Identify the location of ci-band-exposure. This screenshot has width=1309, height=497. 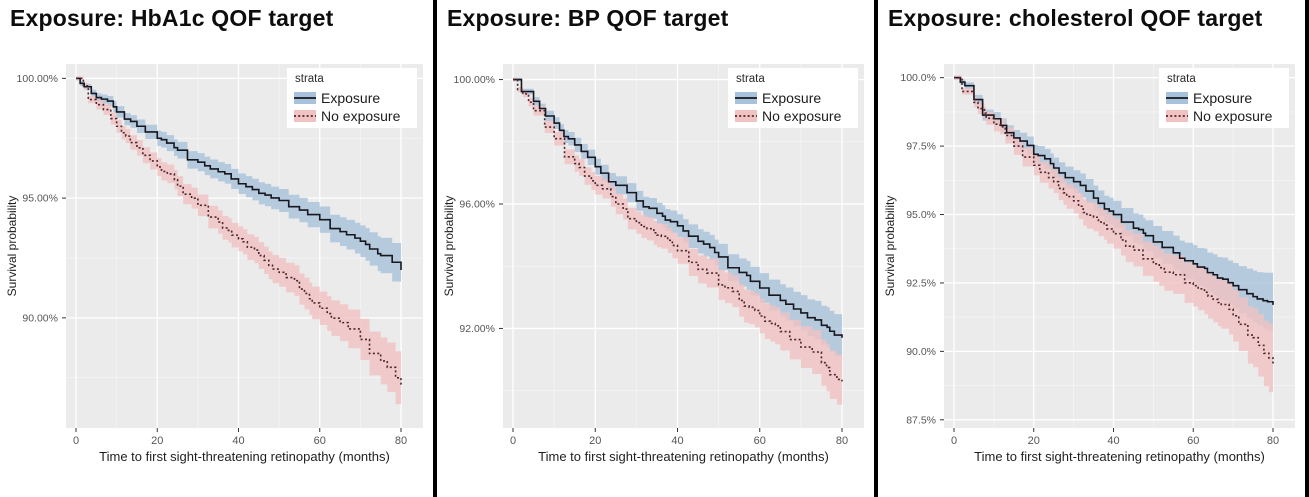
(677, 218).